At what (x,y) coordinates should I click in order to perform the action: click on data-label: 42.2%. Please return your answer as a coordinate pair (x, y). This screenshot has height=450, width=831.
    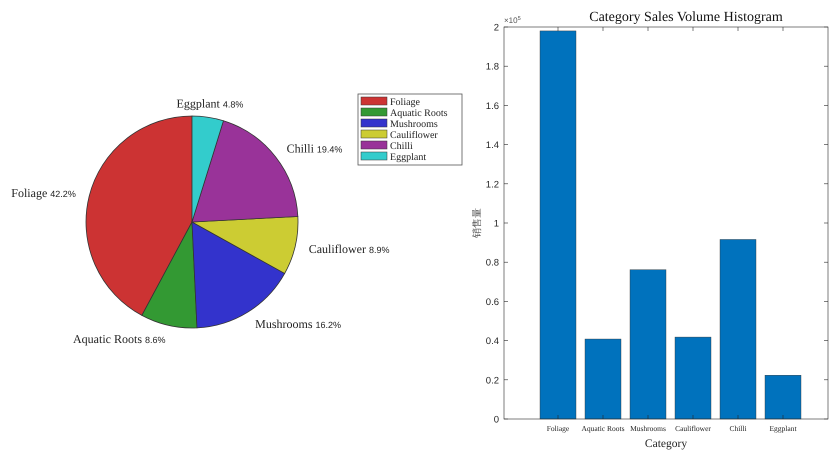
    Looking at the image, I should click on (63, 193).